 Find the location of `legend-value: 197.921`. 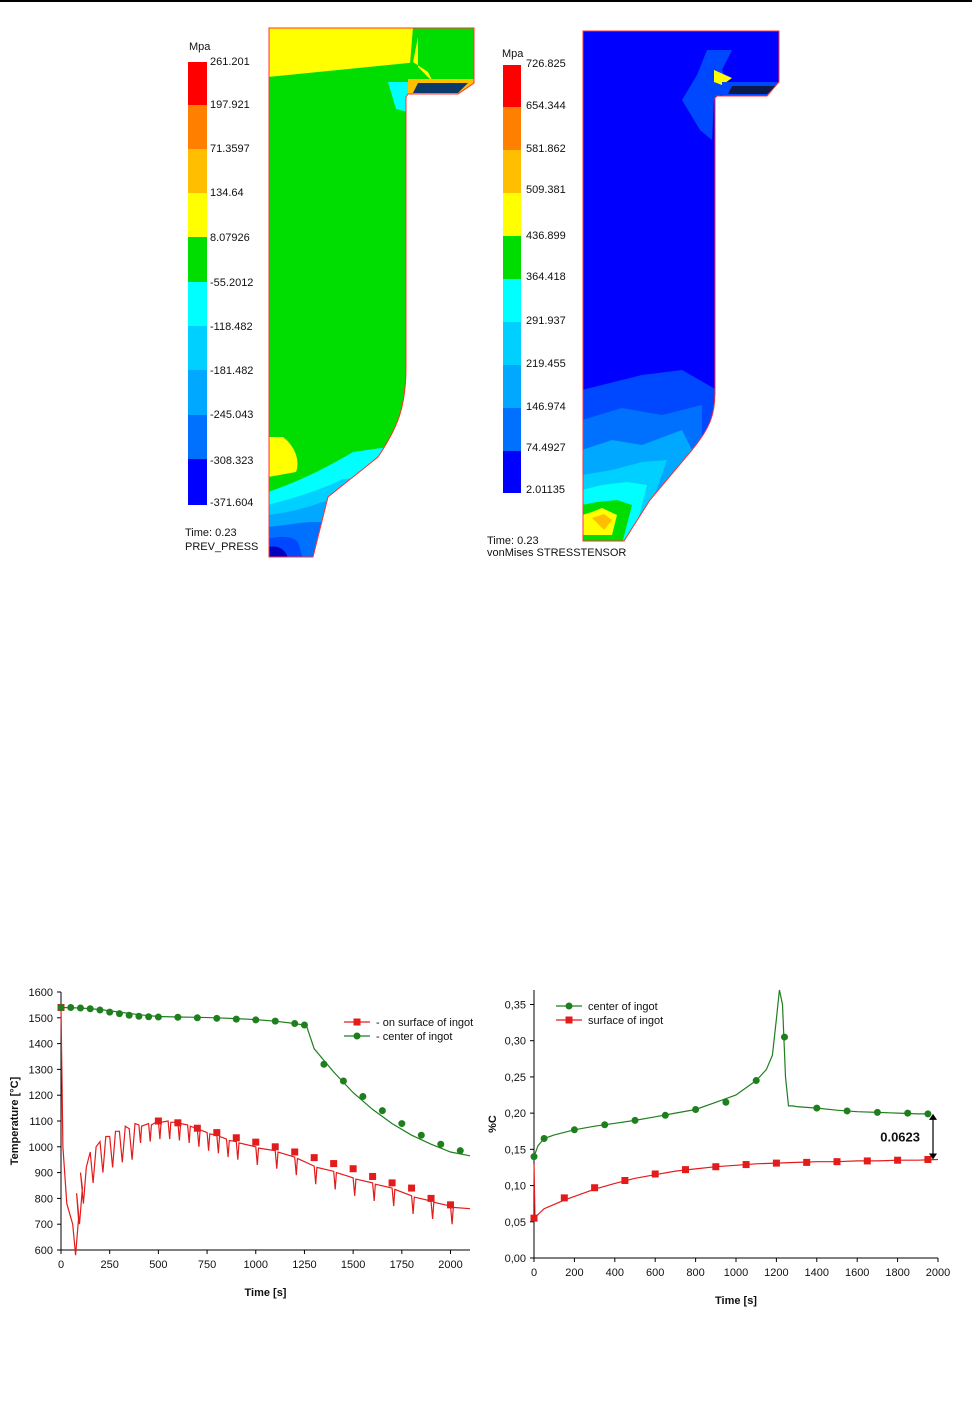

legend-value: 197.921 is located at coordinates (230, 105).